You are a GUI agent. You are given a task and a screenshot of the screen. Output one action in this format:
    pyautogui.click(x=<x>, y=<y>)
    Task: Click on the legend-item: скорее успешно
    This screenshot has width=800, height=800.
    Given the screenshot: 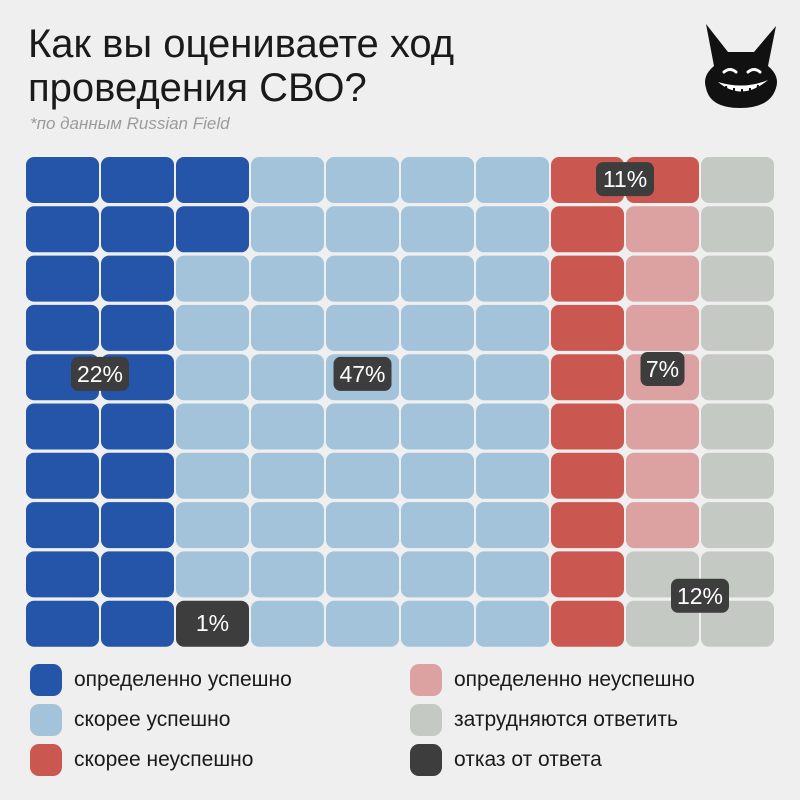 What is the action you would take?
    pyautogui.click(x=130, y=720)
    